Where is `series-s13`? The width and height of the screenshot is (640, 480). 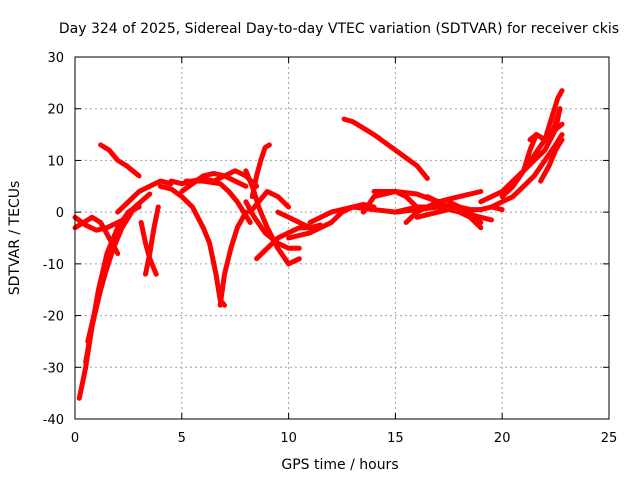 series-s13 is located at coordinates (214, 182).